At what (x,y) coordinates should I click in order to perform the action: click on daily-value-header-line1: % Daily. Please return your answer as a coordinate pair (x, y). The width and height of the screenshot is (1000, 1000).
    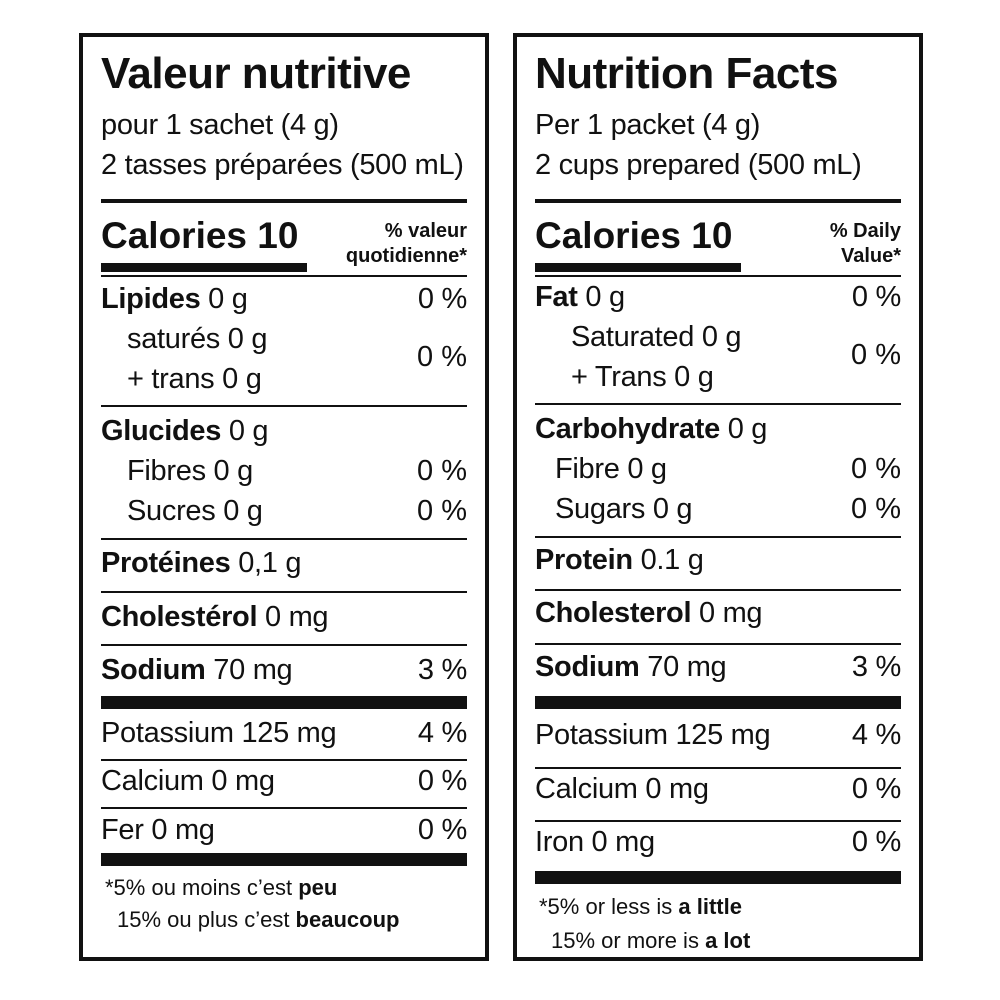
    Looking at the image, I should click on (865, 231).